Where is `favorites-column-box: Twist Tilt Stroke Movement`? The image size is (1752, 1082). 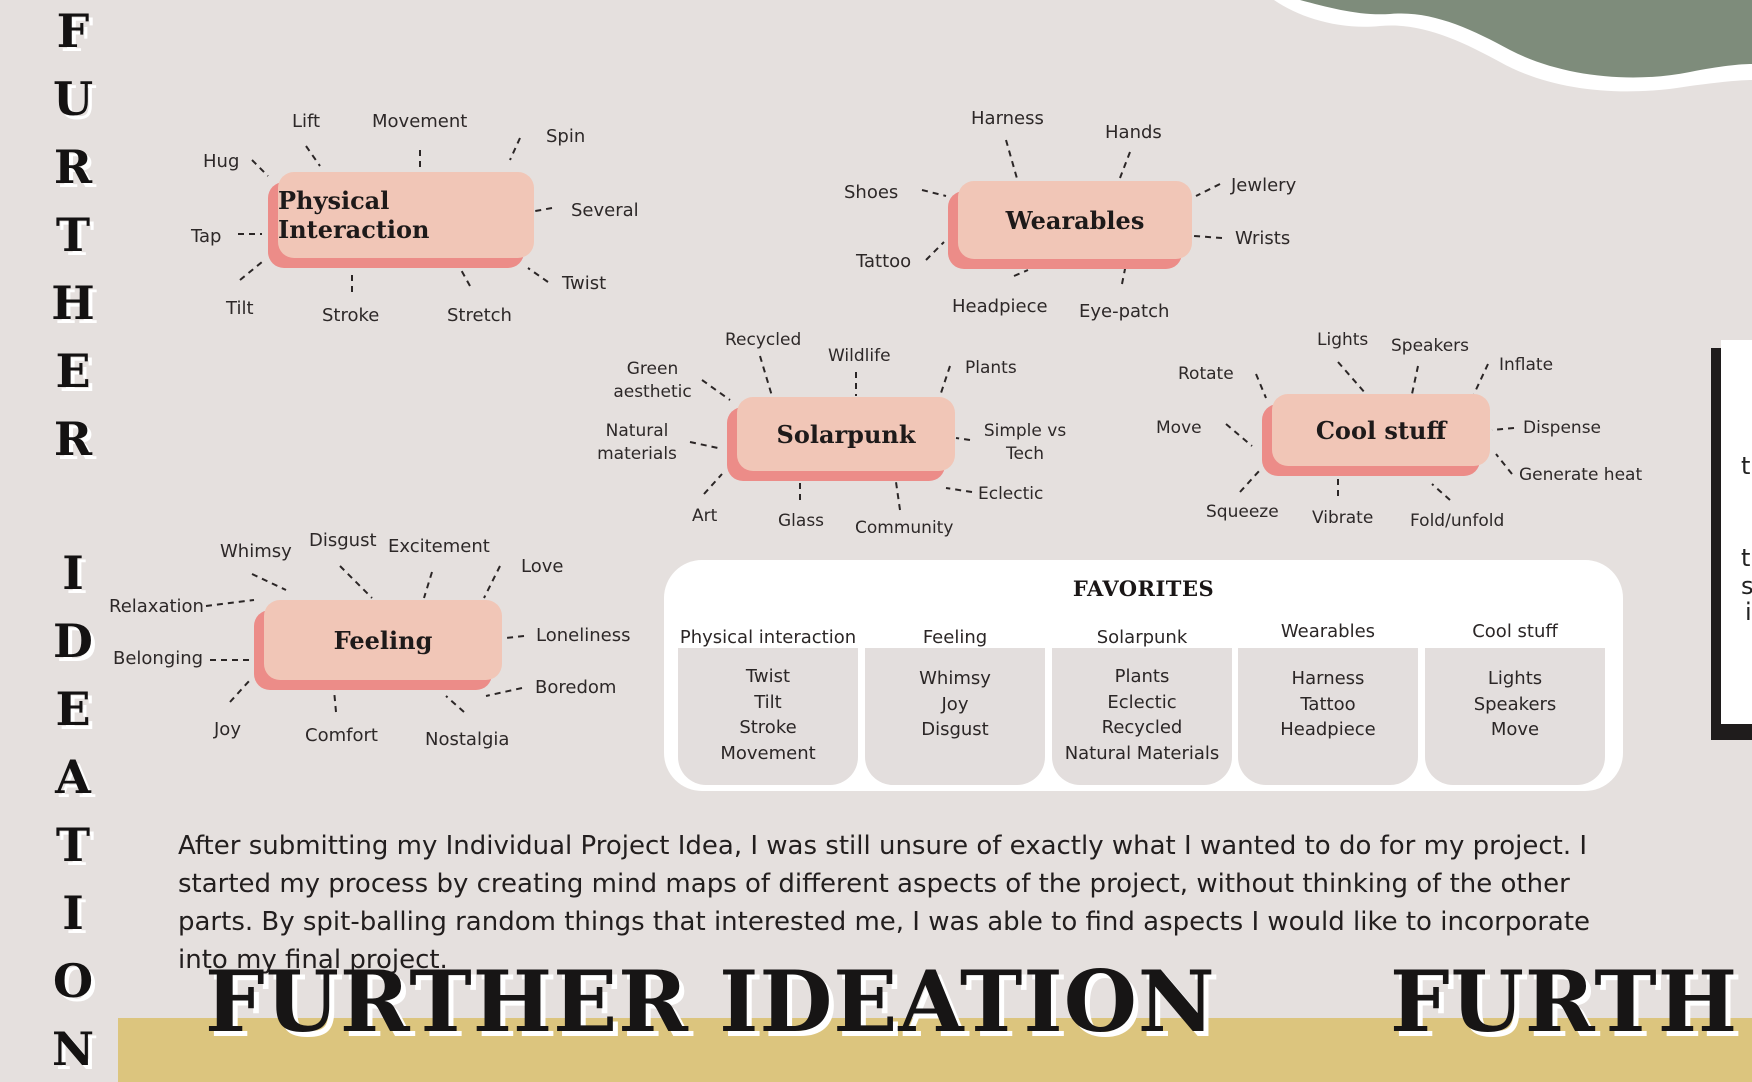
favorites-column-box: Twist Tilt Stroke Movement is located at coordinates (768, 716).